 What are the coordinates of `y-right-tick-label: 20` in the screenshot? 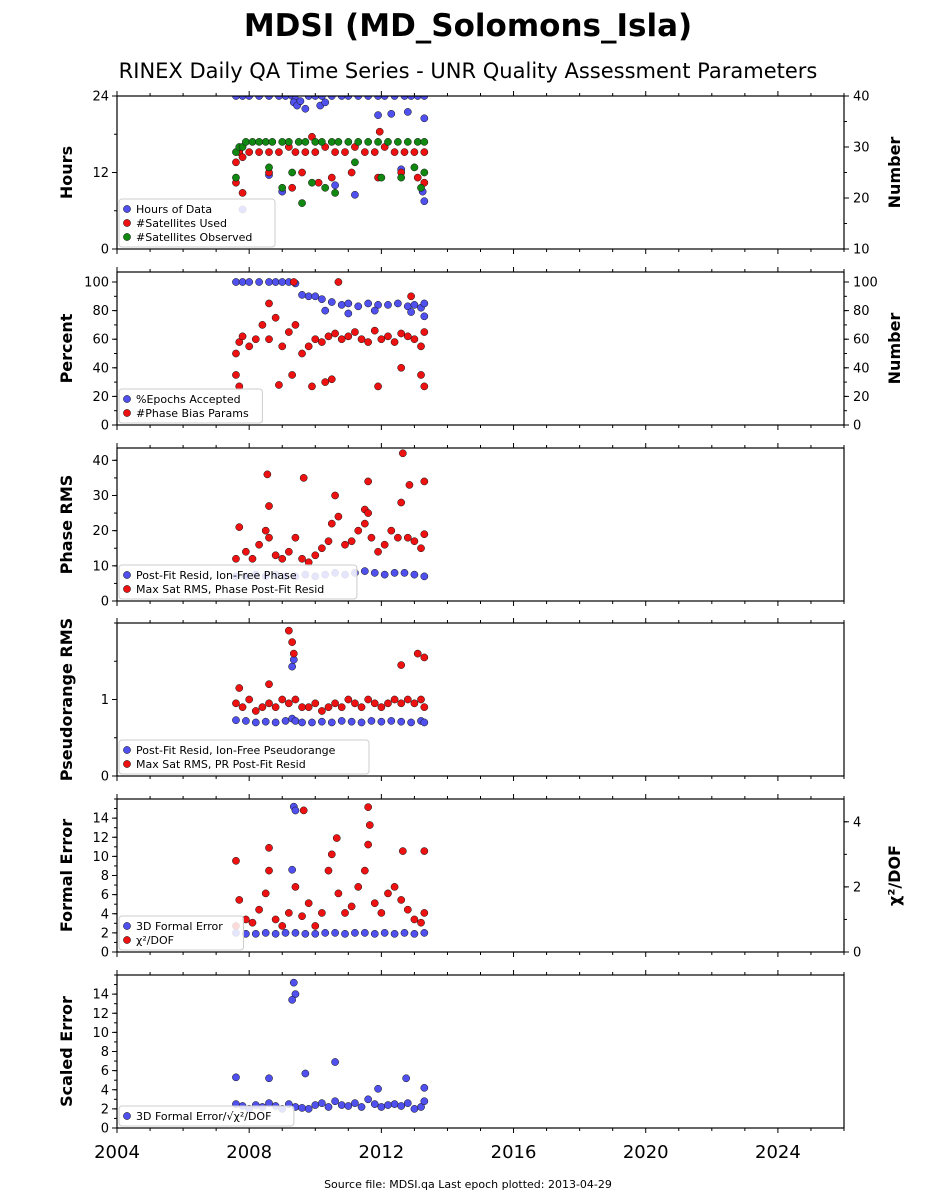 It's located at (861, 199).